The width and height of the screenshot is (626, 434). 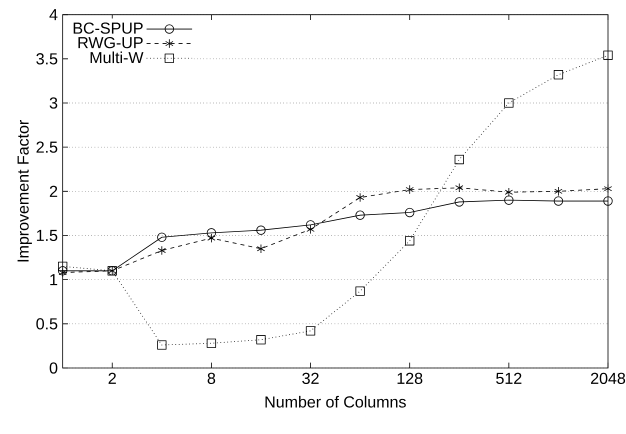 What do you see at coordinates (47, 147) in the screenshot?
I see `y-tick-label: 2.5` at bounding box center [47, 147].